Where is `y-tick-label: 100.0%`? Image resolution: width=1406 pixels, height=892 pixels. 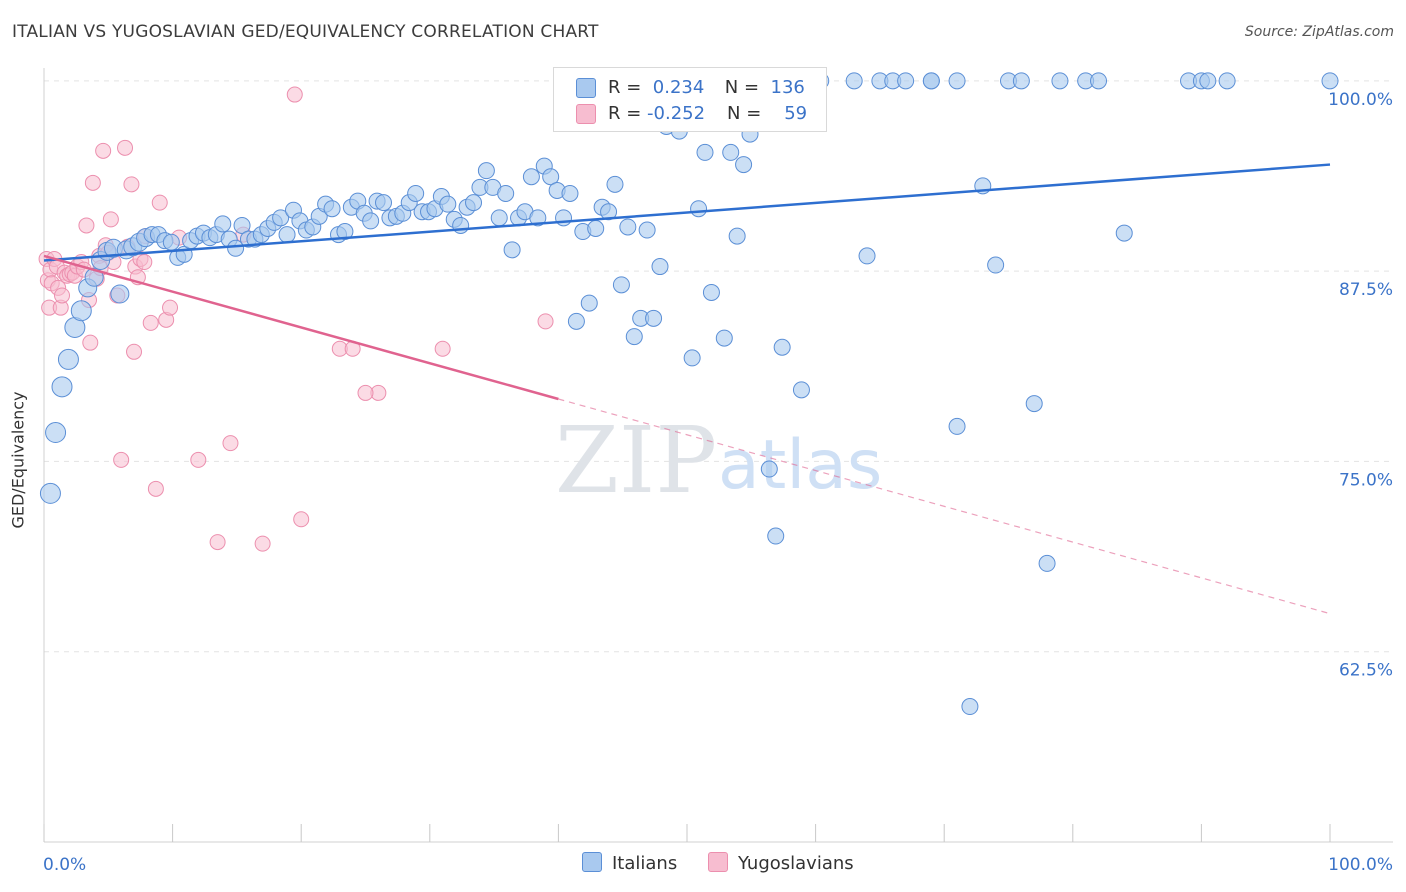 y-tick-label: 100.0% is located at coordinates (1360, 100).